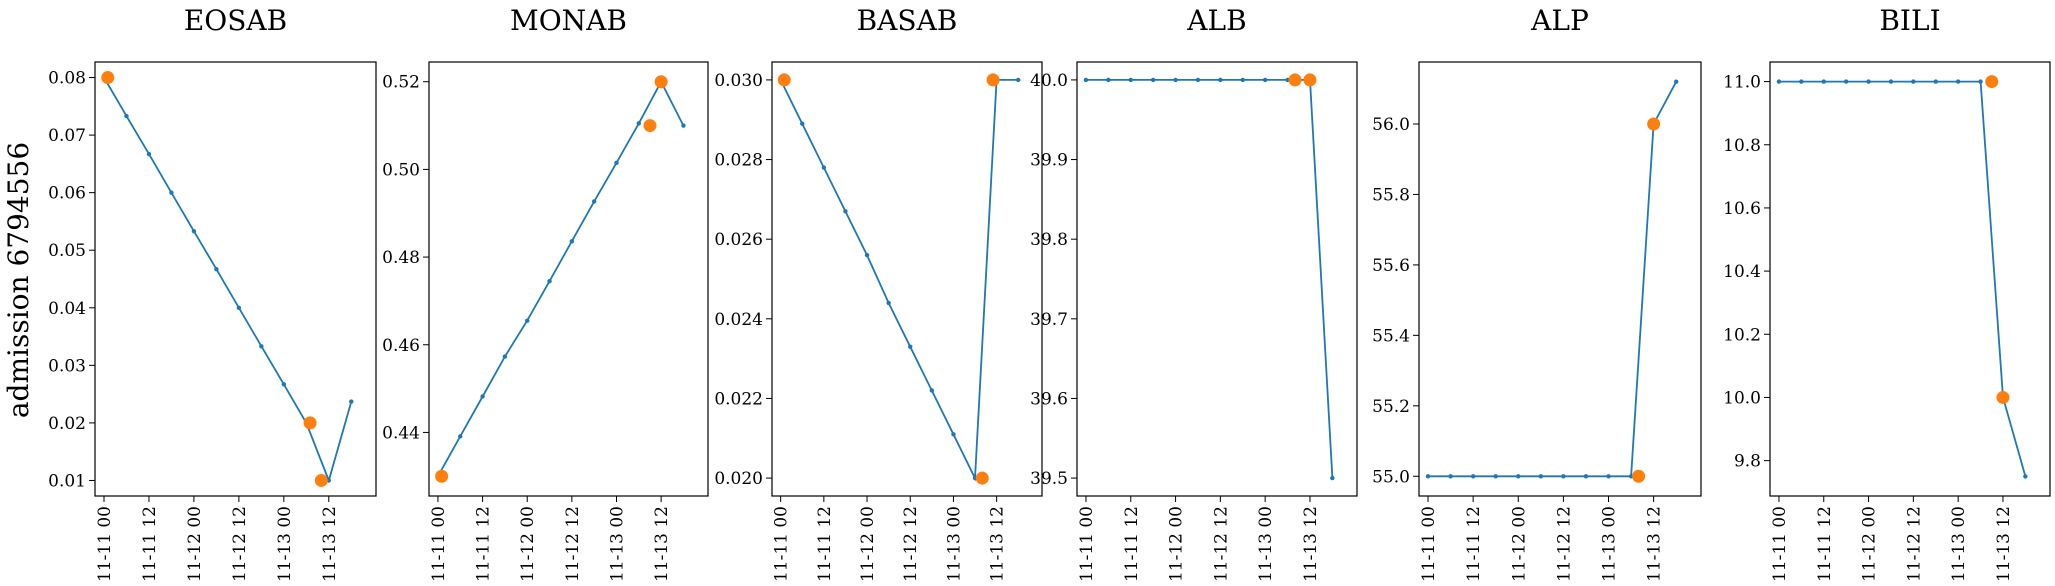  I want to click on y-tick-label: 0.01, so click(67, 481).